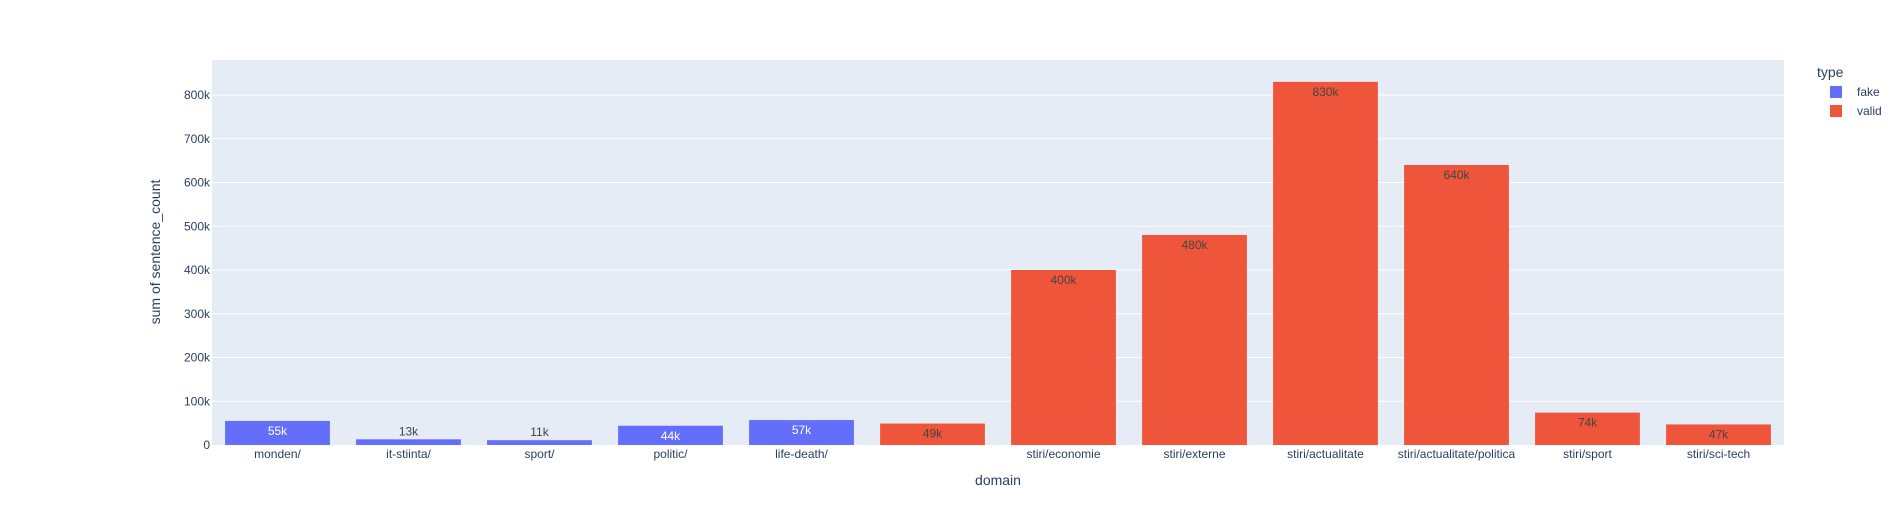 Image resolution: width=1896 pixels, height=525 pixels. Describe the element at coordinates (1325, 454) in the screenshot. I see `x-tick-label: stiri/actualitate` at that location.